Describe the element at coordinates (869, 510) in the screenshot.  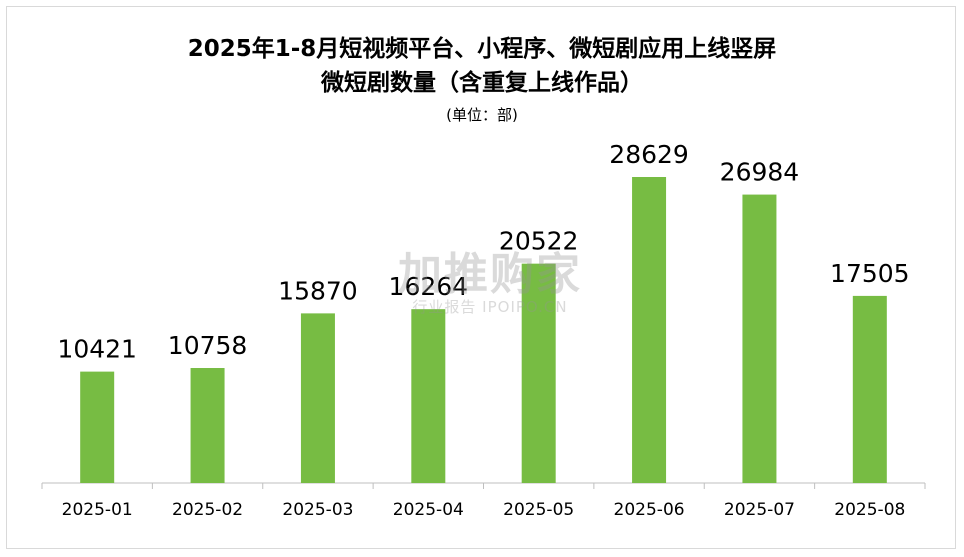
I see `x-tick-label: 2025-08` at that location.